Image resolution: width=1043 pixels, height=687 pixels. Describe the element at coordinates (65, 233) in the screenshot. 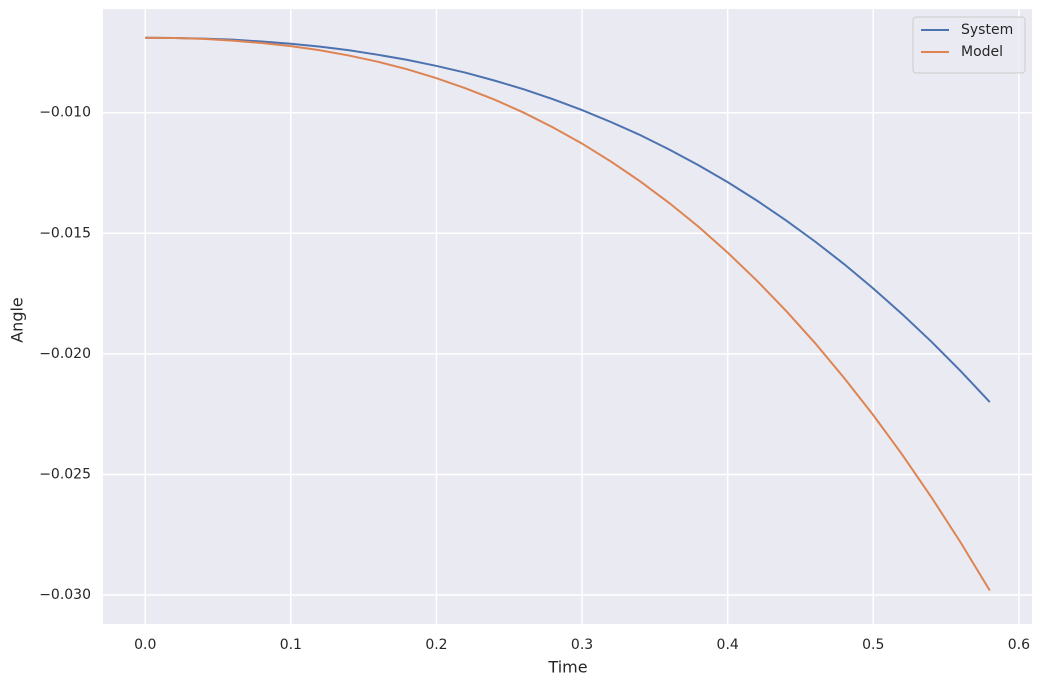

I see `y-tick-label: −0.015` at that location.